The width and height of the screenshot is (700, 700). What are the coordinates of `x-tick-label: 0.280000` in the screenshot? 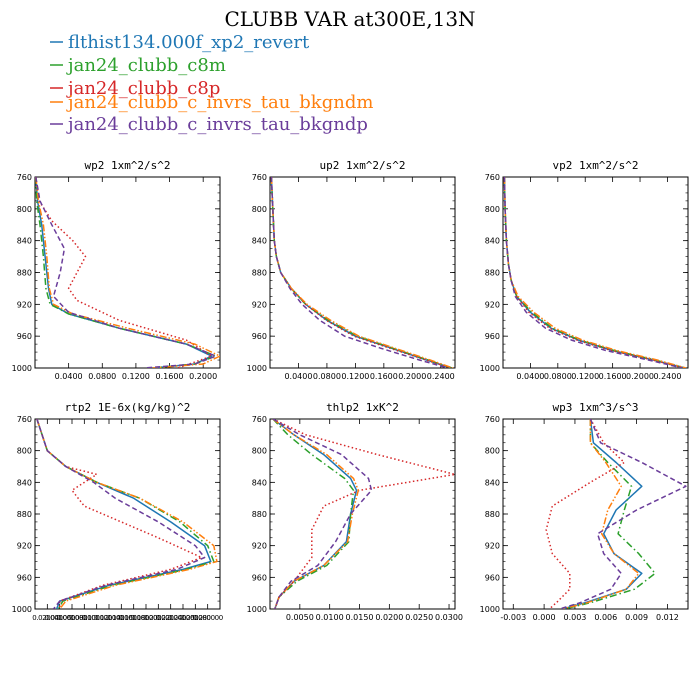 It's located at (208, 618).